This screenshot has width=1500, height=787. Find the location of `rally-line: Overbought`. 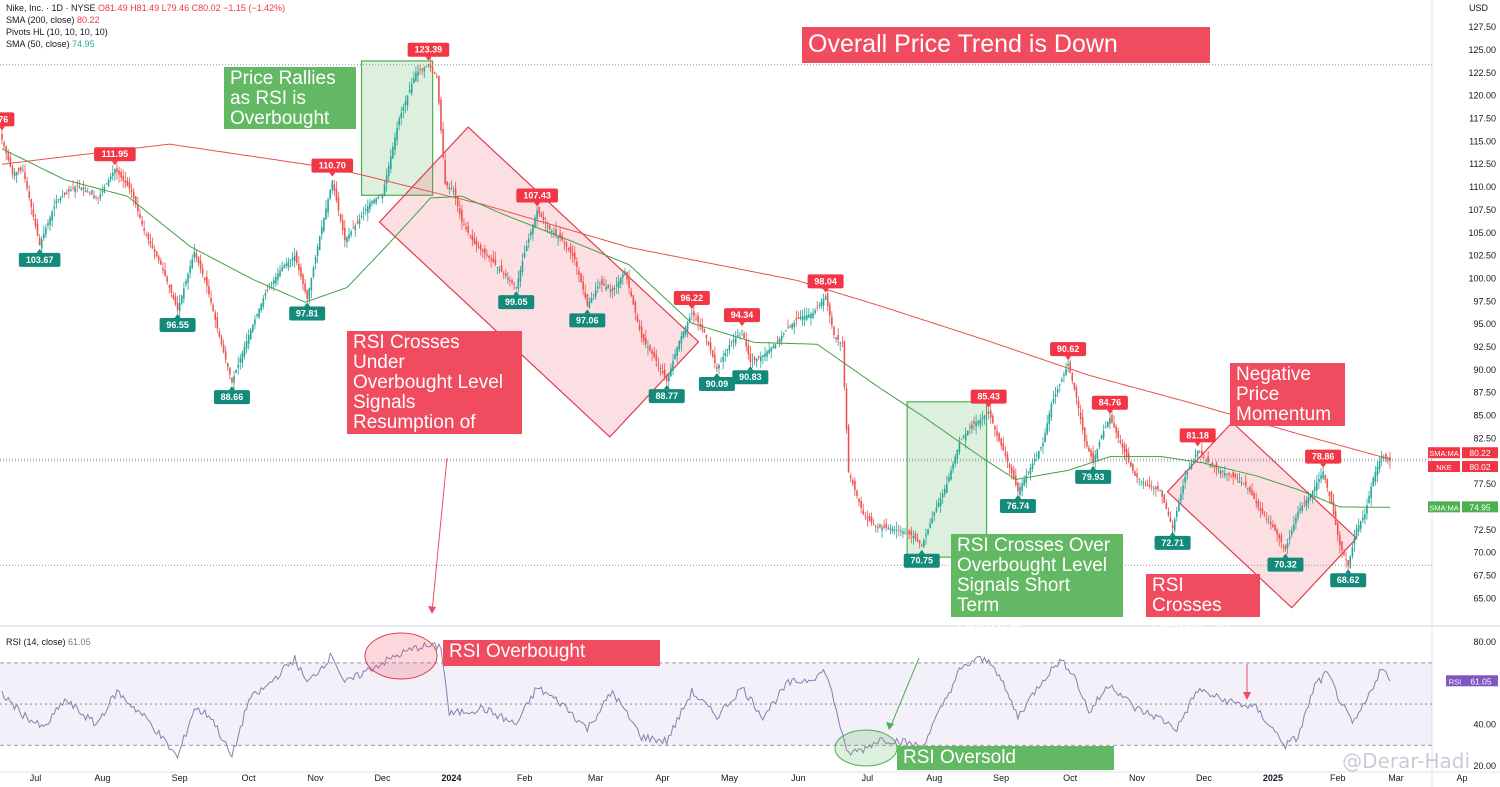

rally-line: Overbought is located at coordinates (280, 118).